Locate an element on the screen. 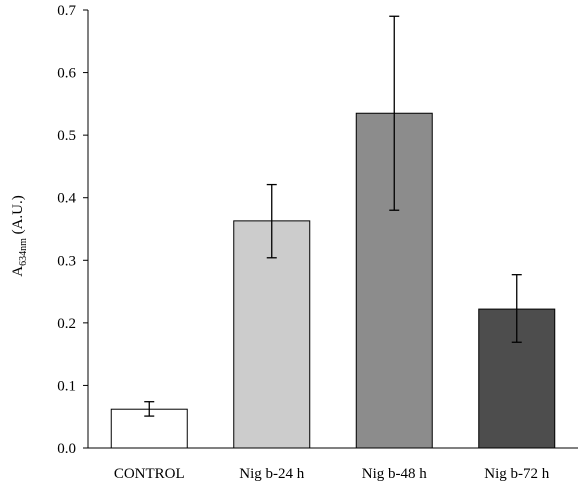 The width and height of the screenshot is (586, 492). y-tick-label-6: 0.6 is located at coordinates (66, 74).